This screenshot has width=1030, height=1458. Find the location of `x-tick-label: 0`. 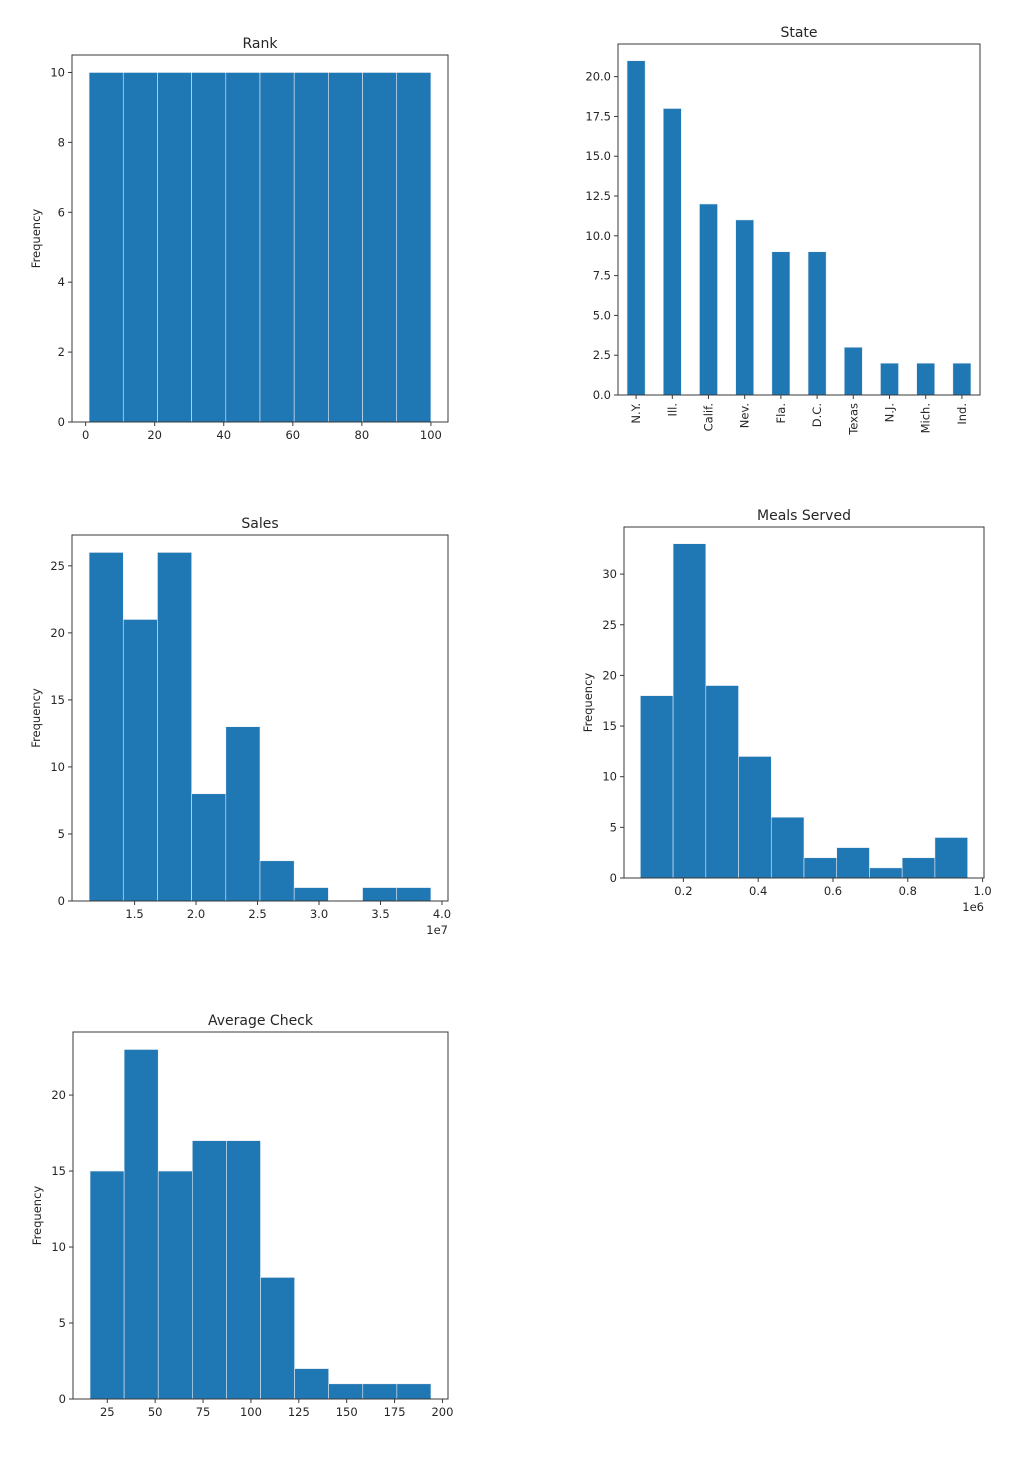

x-tick-label: 0 is located at coordinates (85, 435).